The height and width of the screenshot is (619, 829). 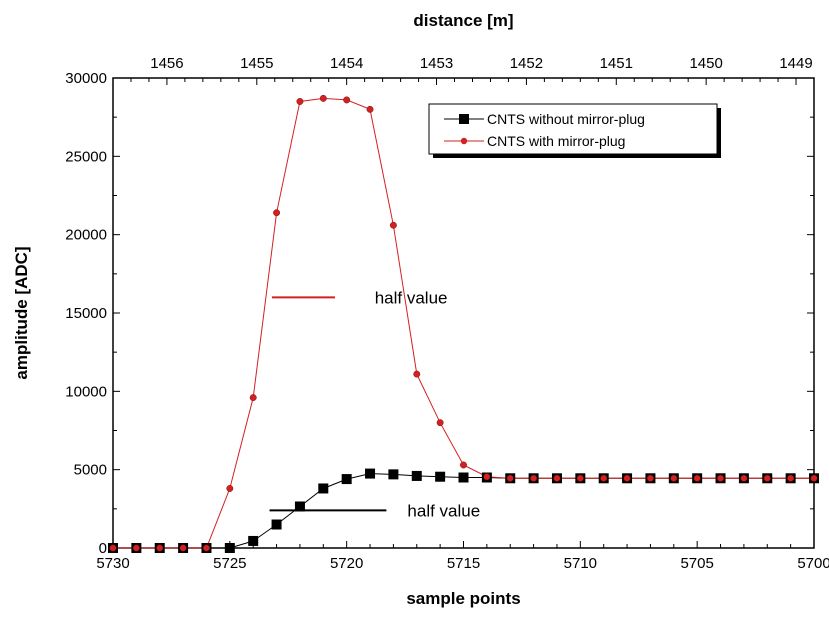 What do you see at coordinates (813, 563) in the screenshot?
I see `x-tick-label: 5700` at bounding box center [813, 563].